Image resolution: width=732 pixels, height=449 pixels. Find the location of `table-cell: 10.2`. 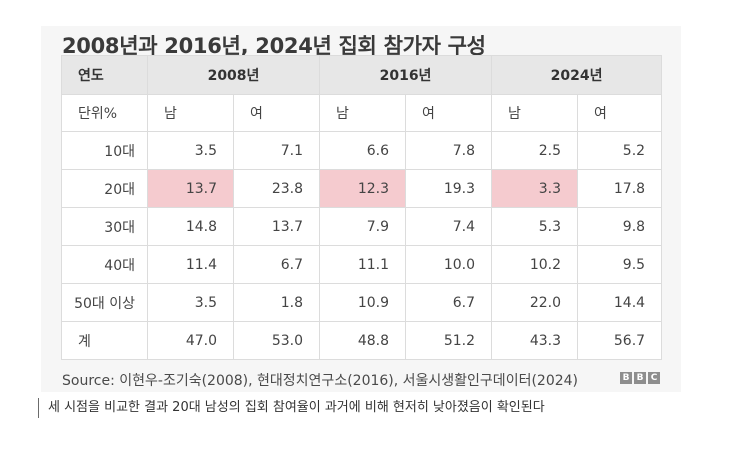

table-cell: 10.2 is located at coordinates (535, 264).